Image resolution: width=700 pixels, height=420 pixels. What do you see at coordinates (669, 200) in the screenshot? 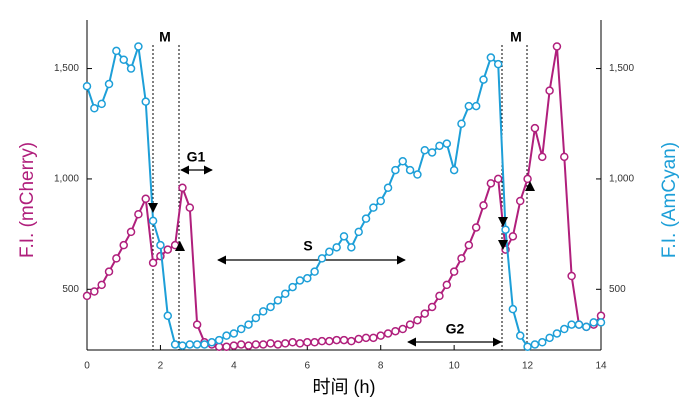
I see `y2-axis-label: F.I. (AmCyan)` at bounding box center [669, 200].